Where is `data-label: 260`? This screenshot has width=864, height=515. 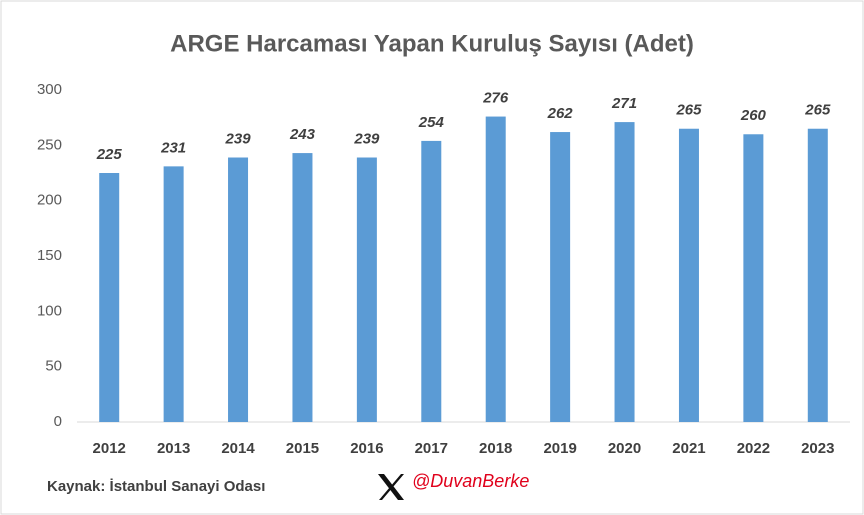
data-label: 260 is located at coordinates (753, 115).